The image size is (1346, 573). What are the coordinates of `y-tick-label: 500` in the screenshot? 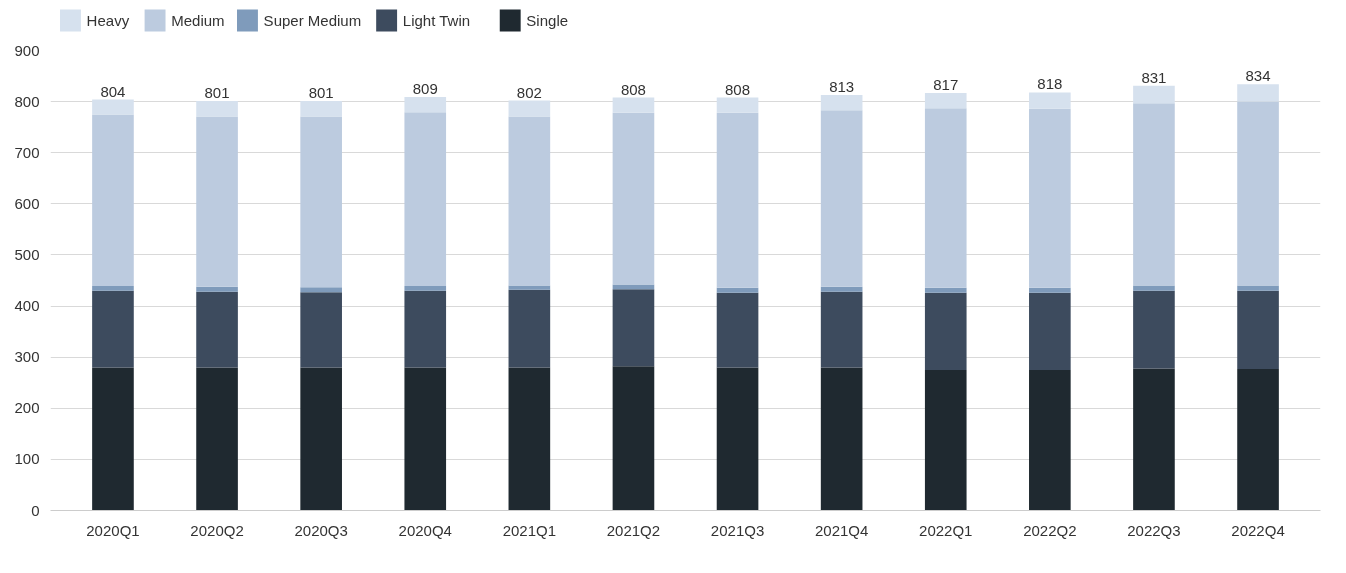 It's located at (27, 254).